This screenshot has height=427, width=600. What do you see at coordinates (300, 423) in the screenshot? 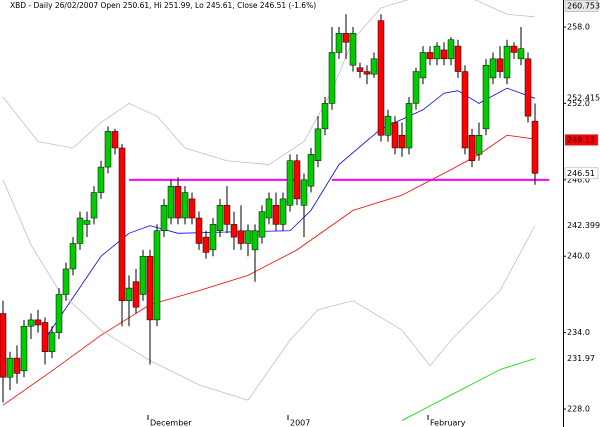
I see `x-tick-label: 2007` at bounding box center [300, 423].